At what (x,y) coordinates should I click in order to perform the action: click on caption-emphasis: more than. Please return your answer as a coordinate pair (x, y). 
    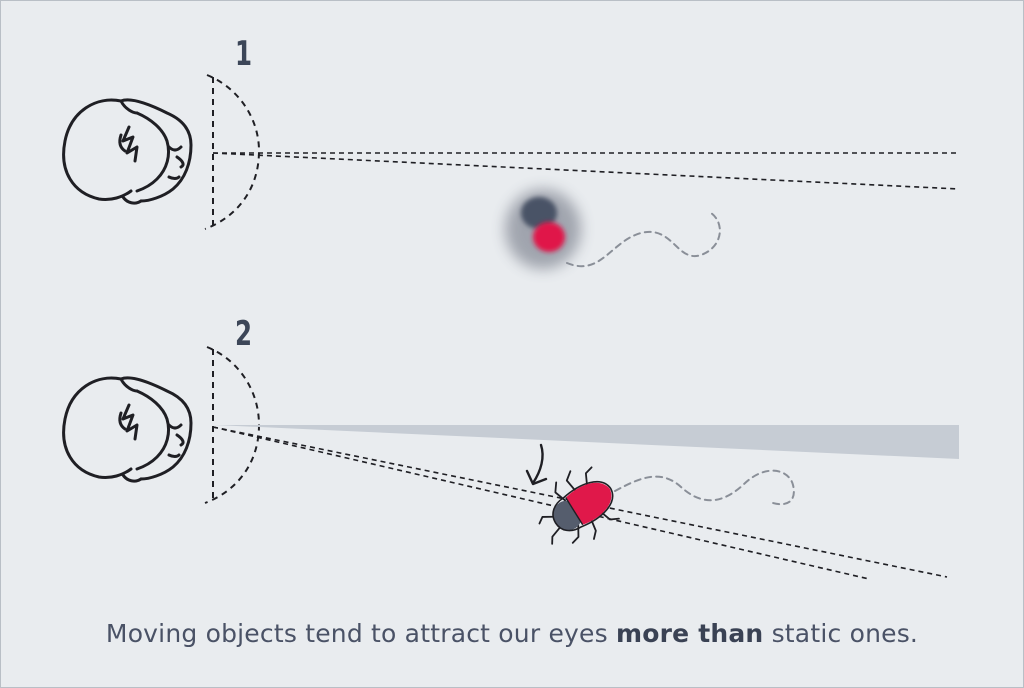
    Looking at the image, I should click on (690, 633).